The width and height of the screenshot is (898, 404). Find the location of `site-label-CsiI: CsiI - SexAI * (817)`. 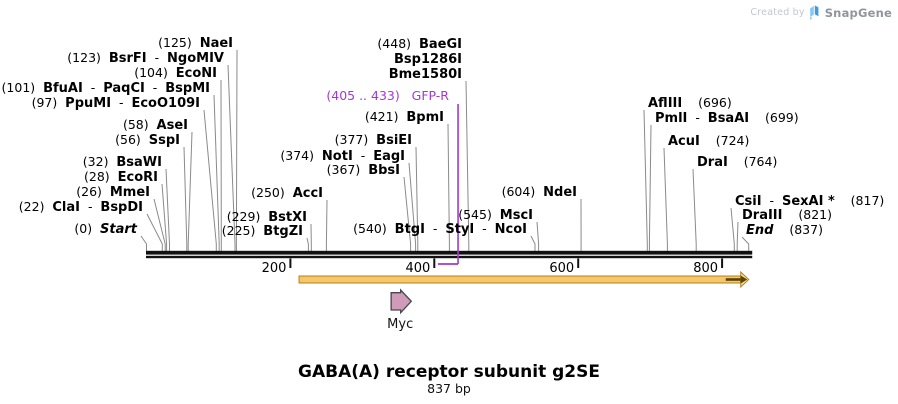

site-label-CsiI: CsiI - SexAI * (817) is located at coordinates (809, 201).